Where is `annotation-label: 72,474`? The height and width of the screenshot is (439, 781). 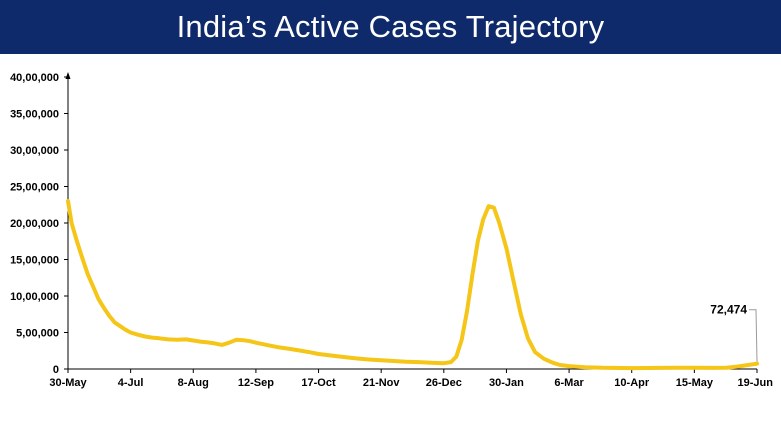
annotation-label: 72,474 is located at coordinates (728, 310).